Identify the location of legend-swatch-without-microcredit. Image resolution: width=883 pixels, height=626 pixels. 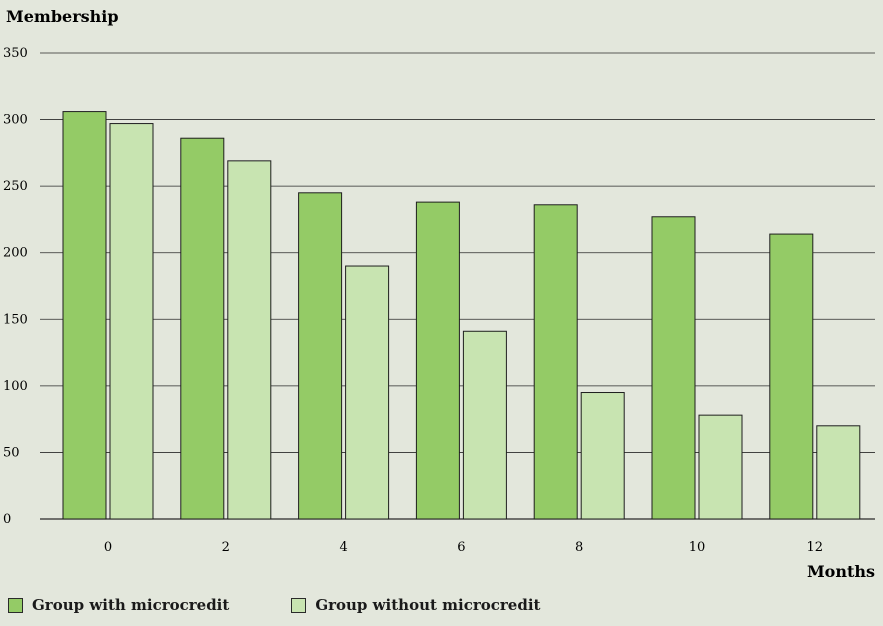
(299, 605).